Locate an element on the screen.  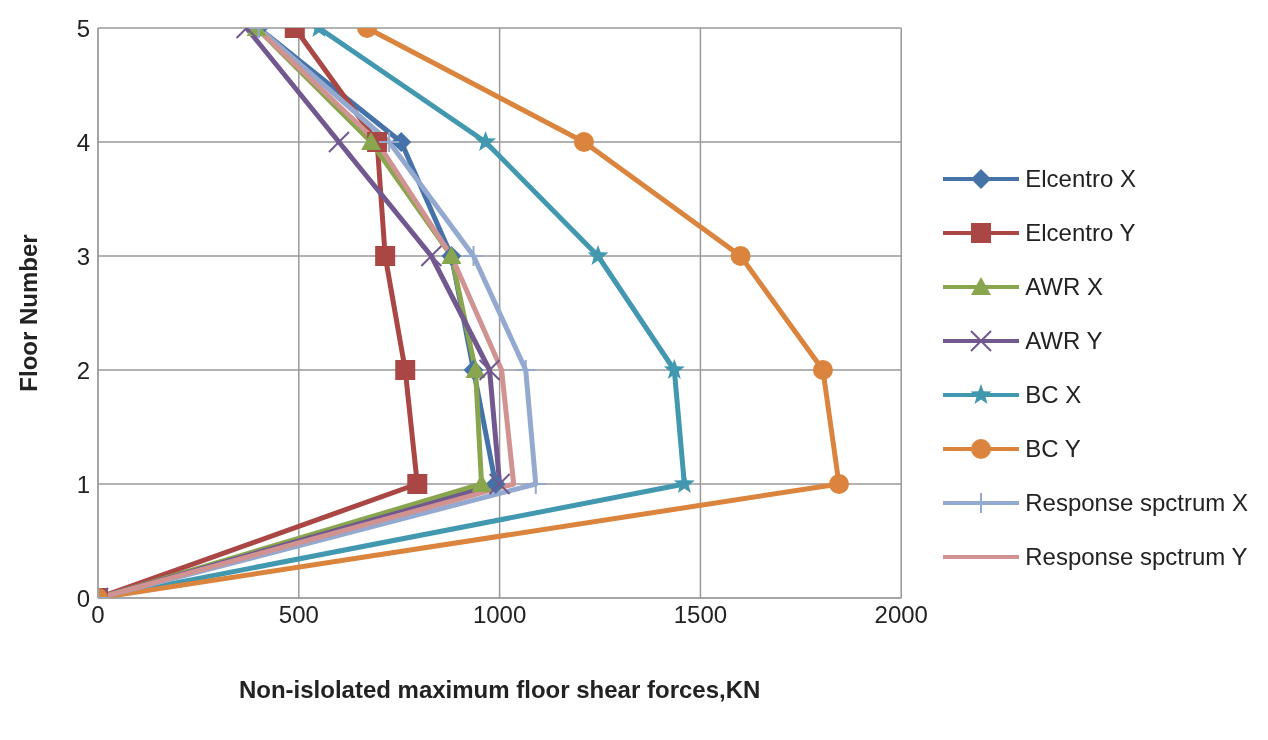
y-tick-label: 4 is located at coordinates (83, 142).